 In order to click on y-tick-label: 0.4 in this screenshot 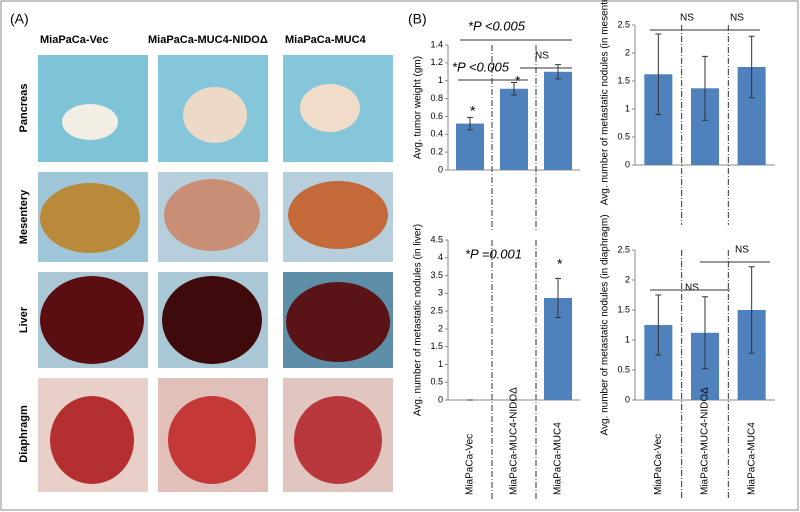, I will do `click(436, 134)`.